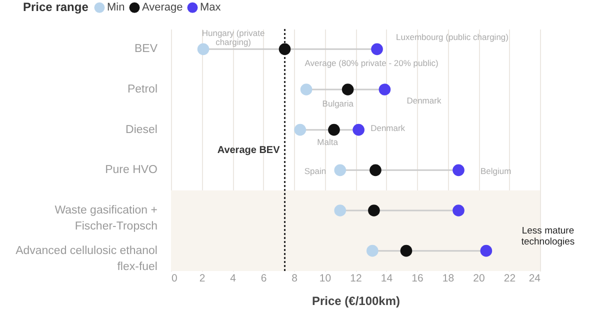 This screenshot has width=600, height=320. Describe the element at coordinates (263, 278) in the screenshot. I see `x-tick-label: 6` at that location.